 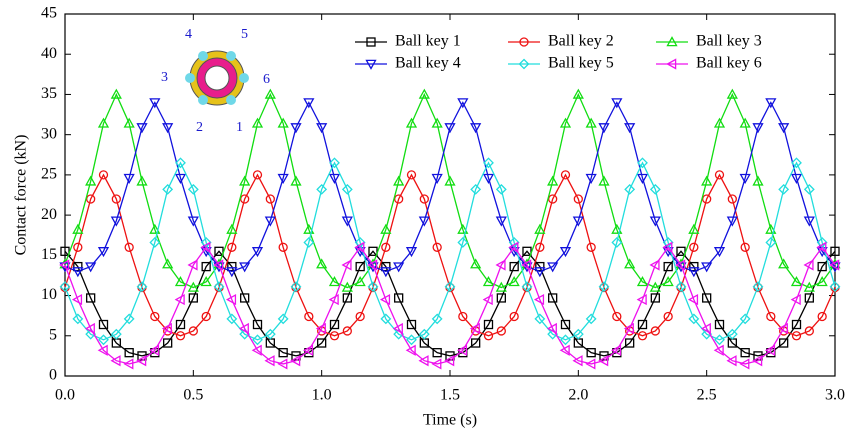 I want to click on y-tick-label: 45, so click(x=49, y=13).